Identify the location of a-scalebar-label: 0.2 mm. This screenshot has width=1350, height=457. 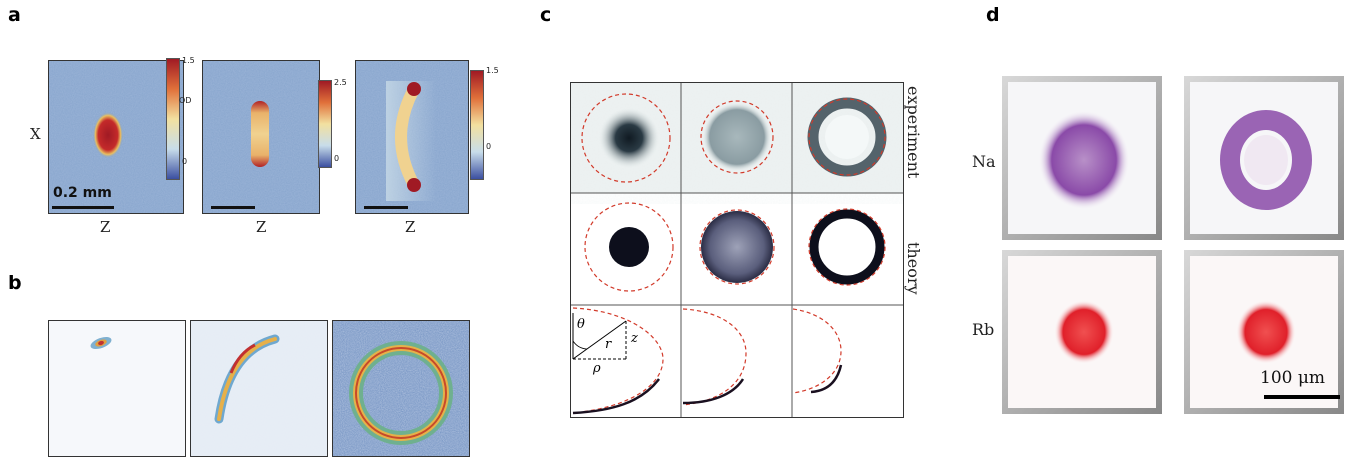
(82, 193).